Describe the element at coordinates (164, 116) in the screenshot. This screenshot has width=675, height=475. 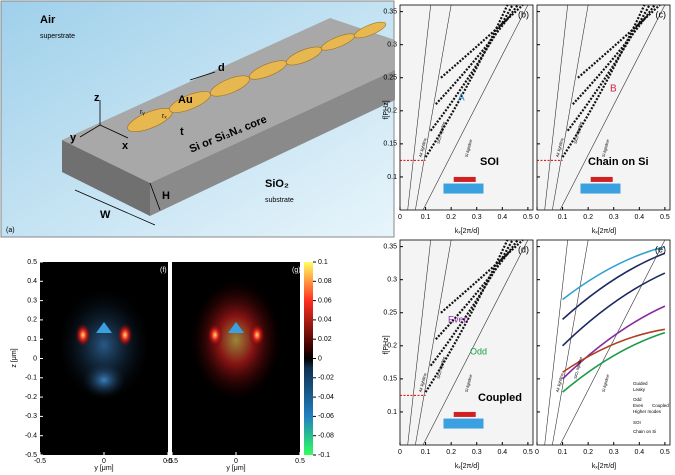
I see `text: rₓ` at that location.